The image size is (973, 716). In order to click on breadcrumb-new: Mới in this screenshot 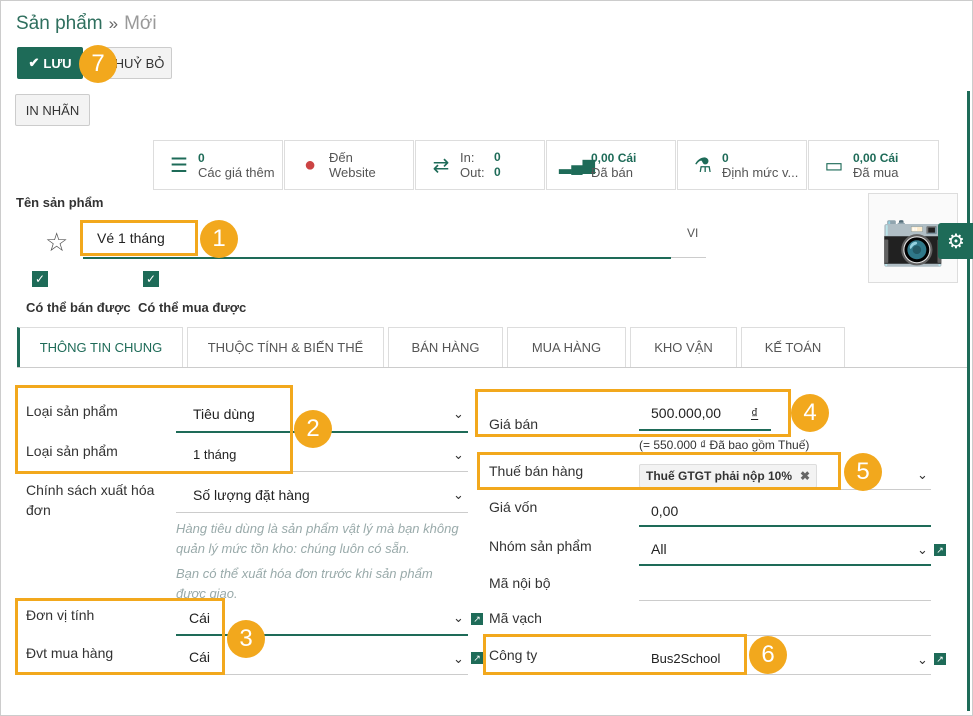, I will do `click(140, 23)`.